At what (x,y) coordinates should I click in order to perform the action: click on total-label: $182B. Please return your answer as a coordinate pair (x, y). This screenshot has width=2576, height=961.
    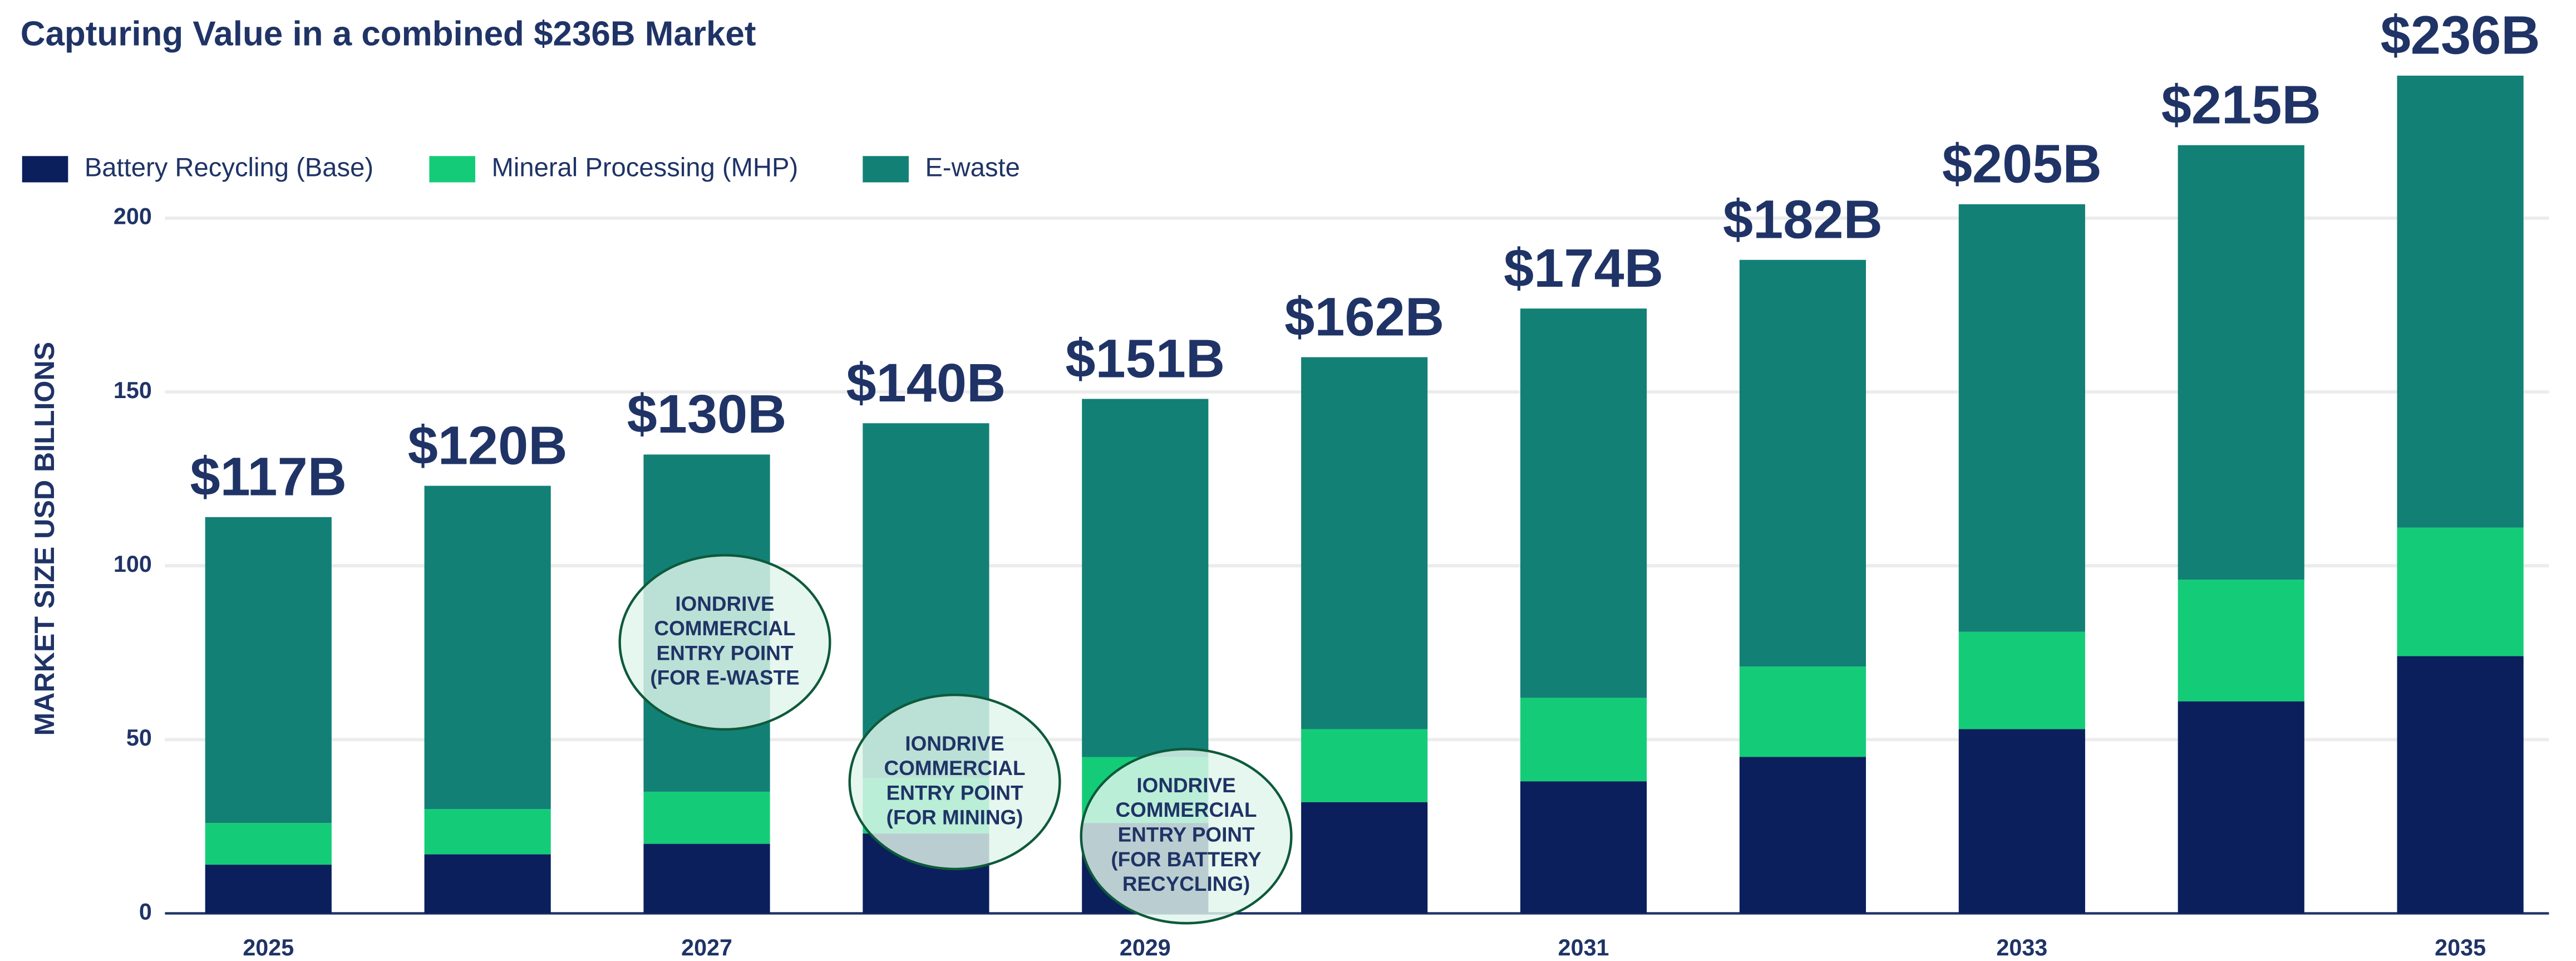
    Looking at the image, I should click on (1803, 219).